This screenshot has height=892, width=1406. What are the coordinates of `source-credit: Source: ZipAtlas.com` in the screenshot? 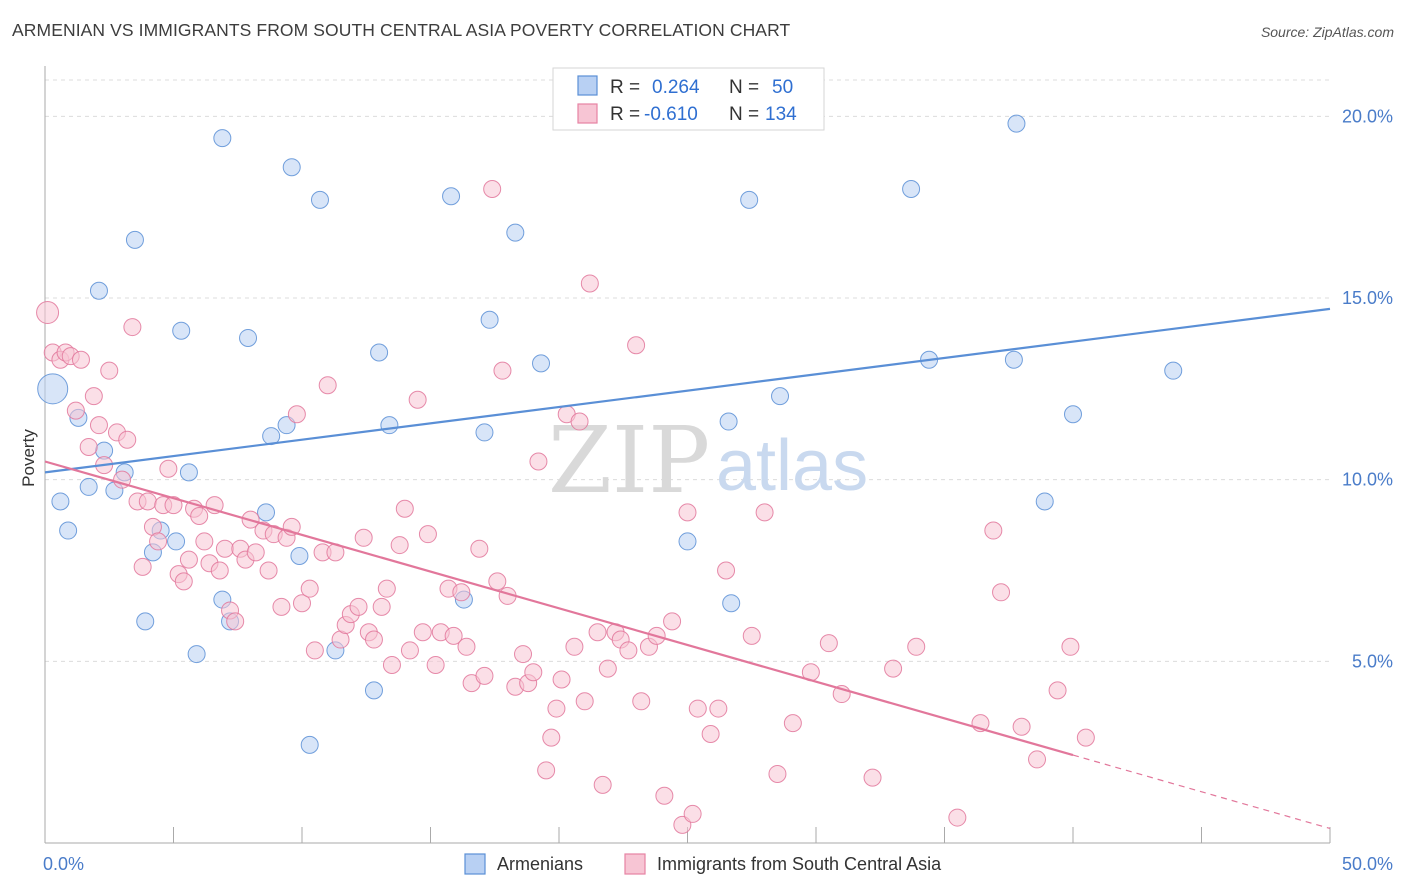 It's located at (1327, 32).